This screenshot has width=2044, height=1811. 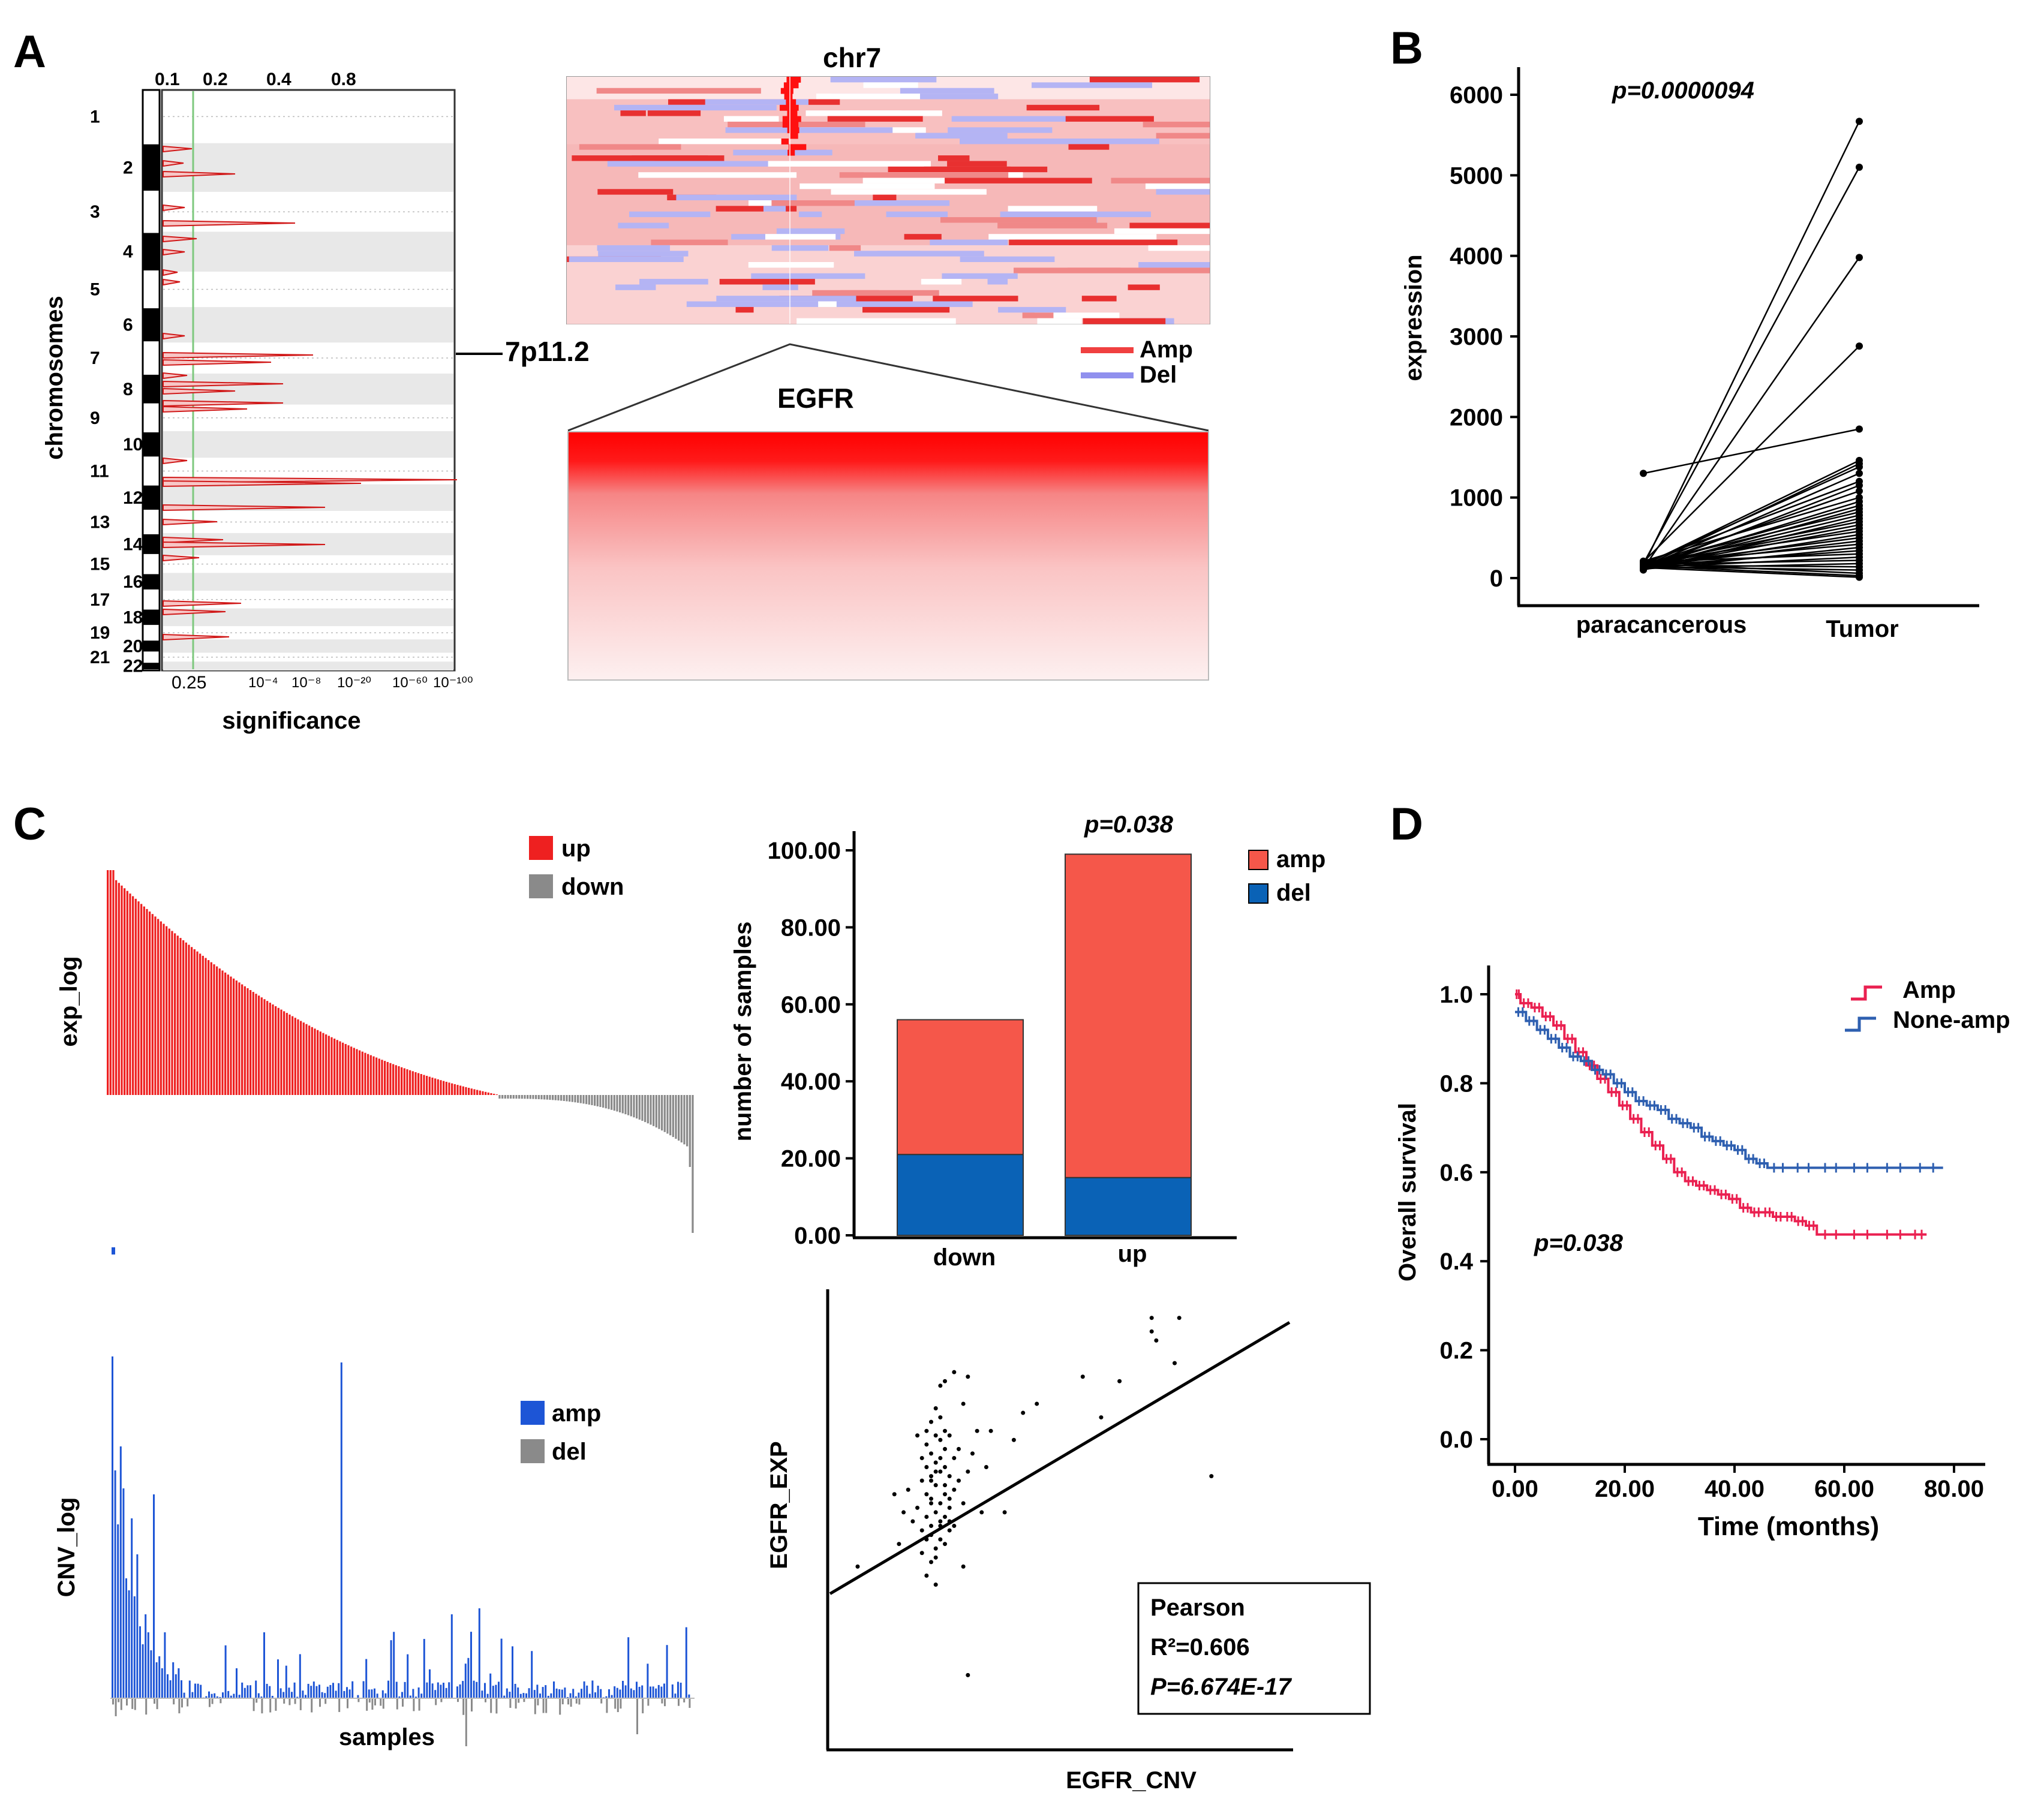 I want to click on x-tick-label: 60.00, so click(x=1844, y=1489).